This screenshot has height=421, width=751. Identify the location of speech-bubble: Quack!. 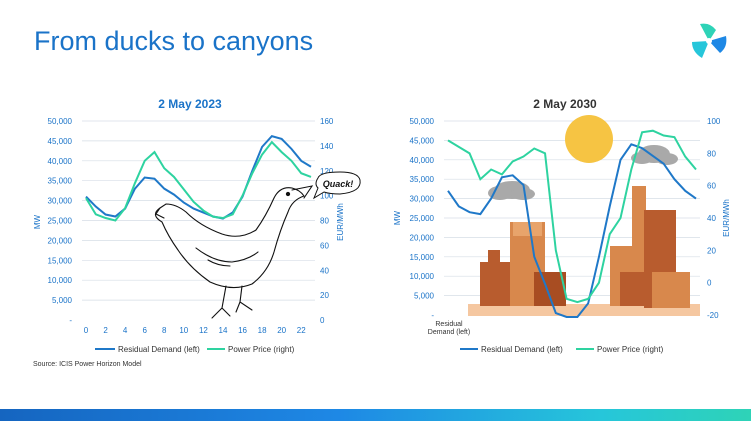
(336, 185).